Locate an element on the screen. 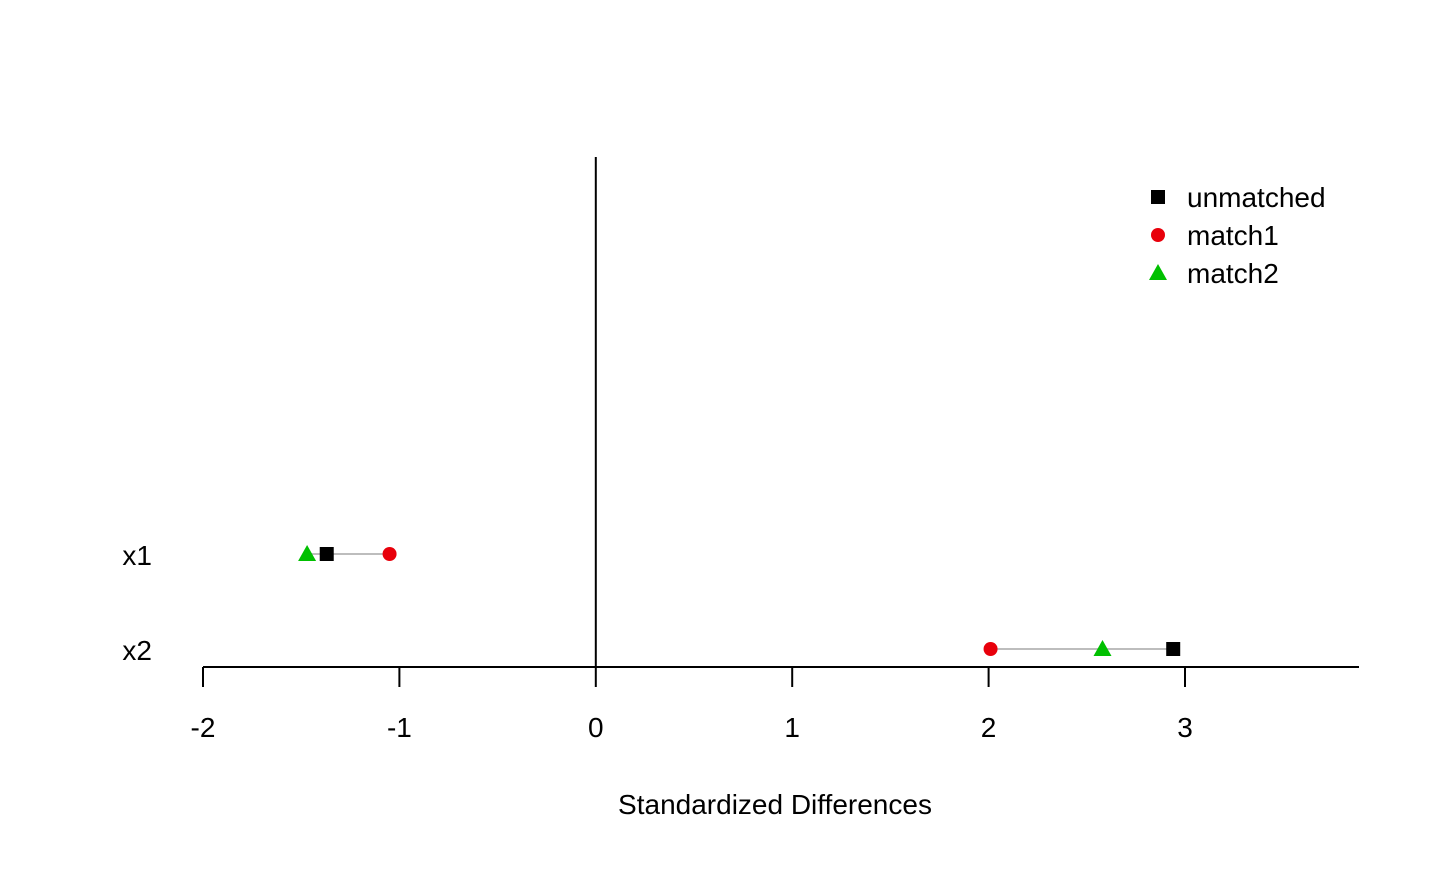 This screenshot has height=869, width=1440. legend-marker-match1 is located at coordinates (1158, 235).